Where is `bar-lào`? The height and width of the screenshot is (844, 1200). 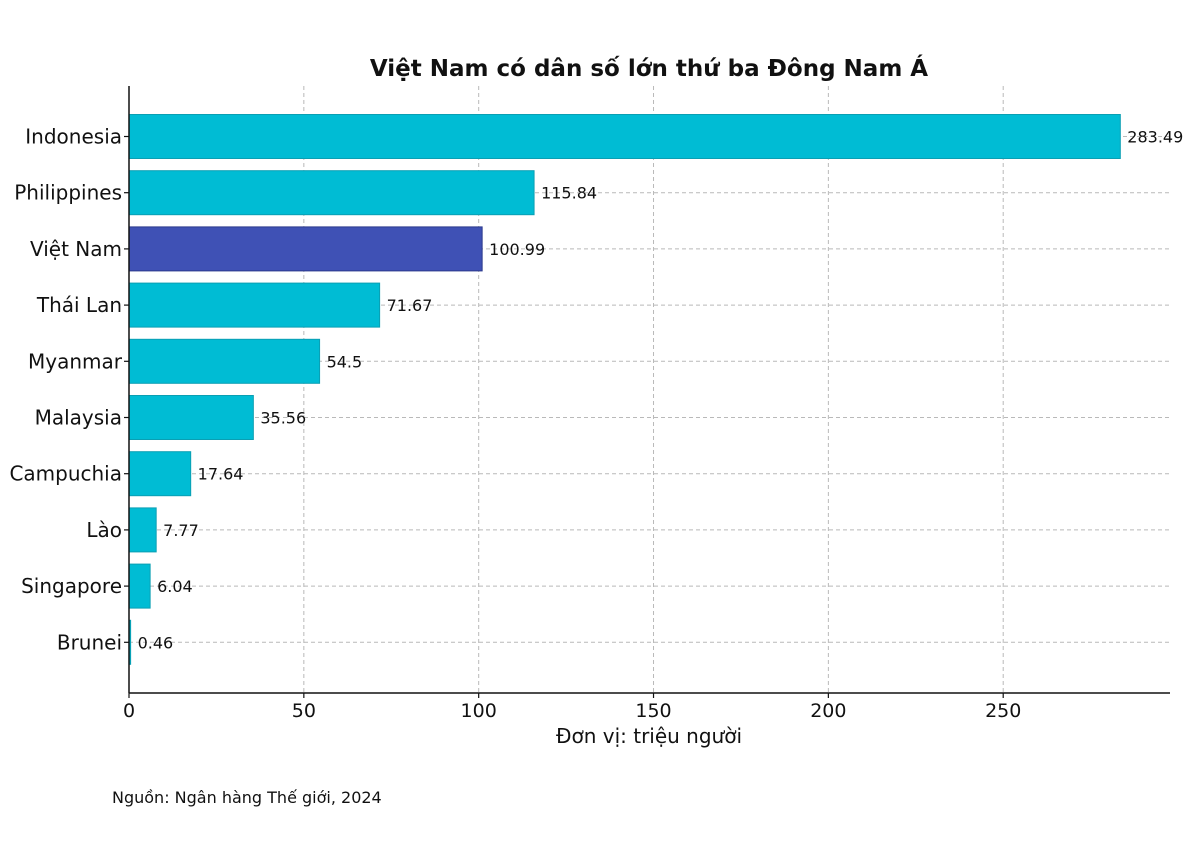
bar-lào is located at coordinates (142, 530).